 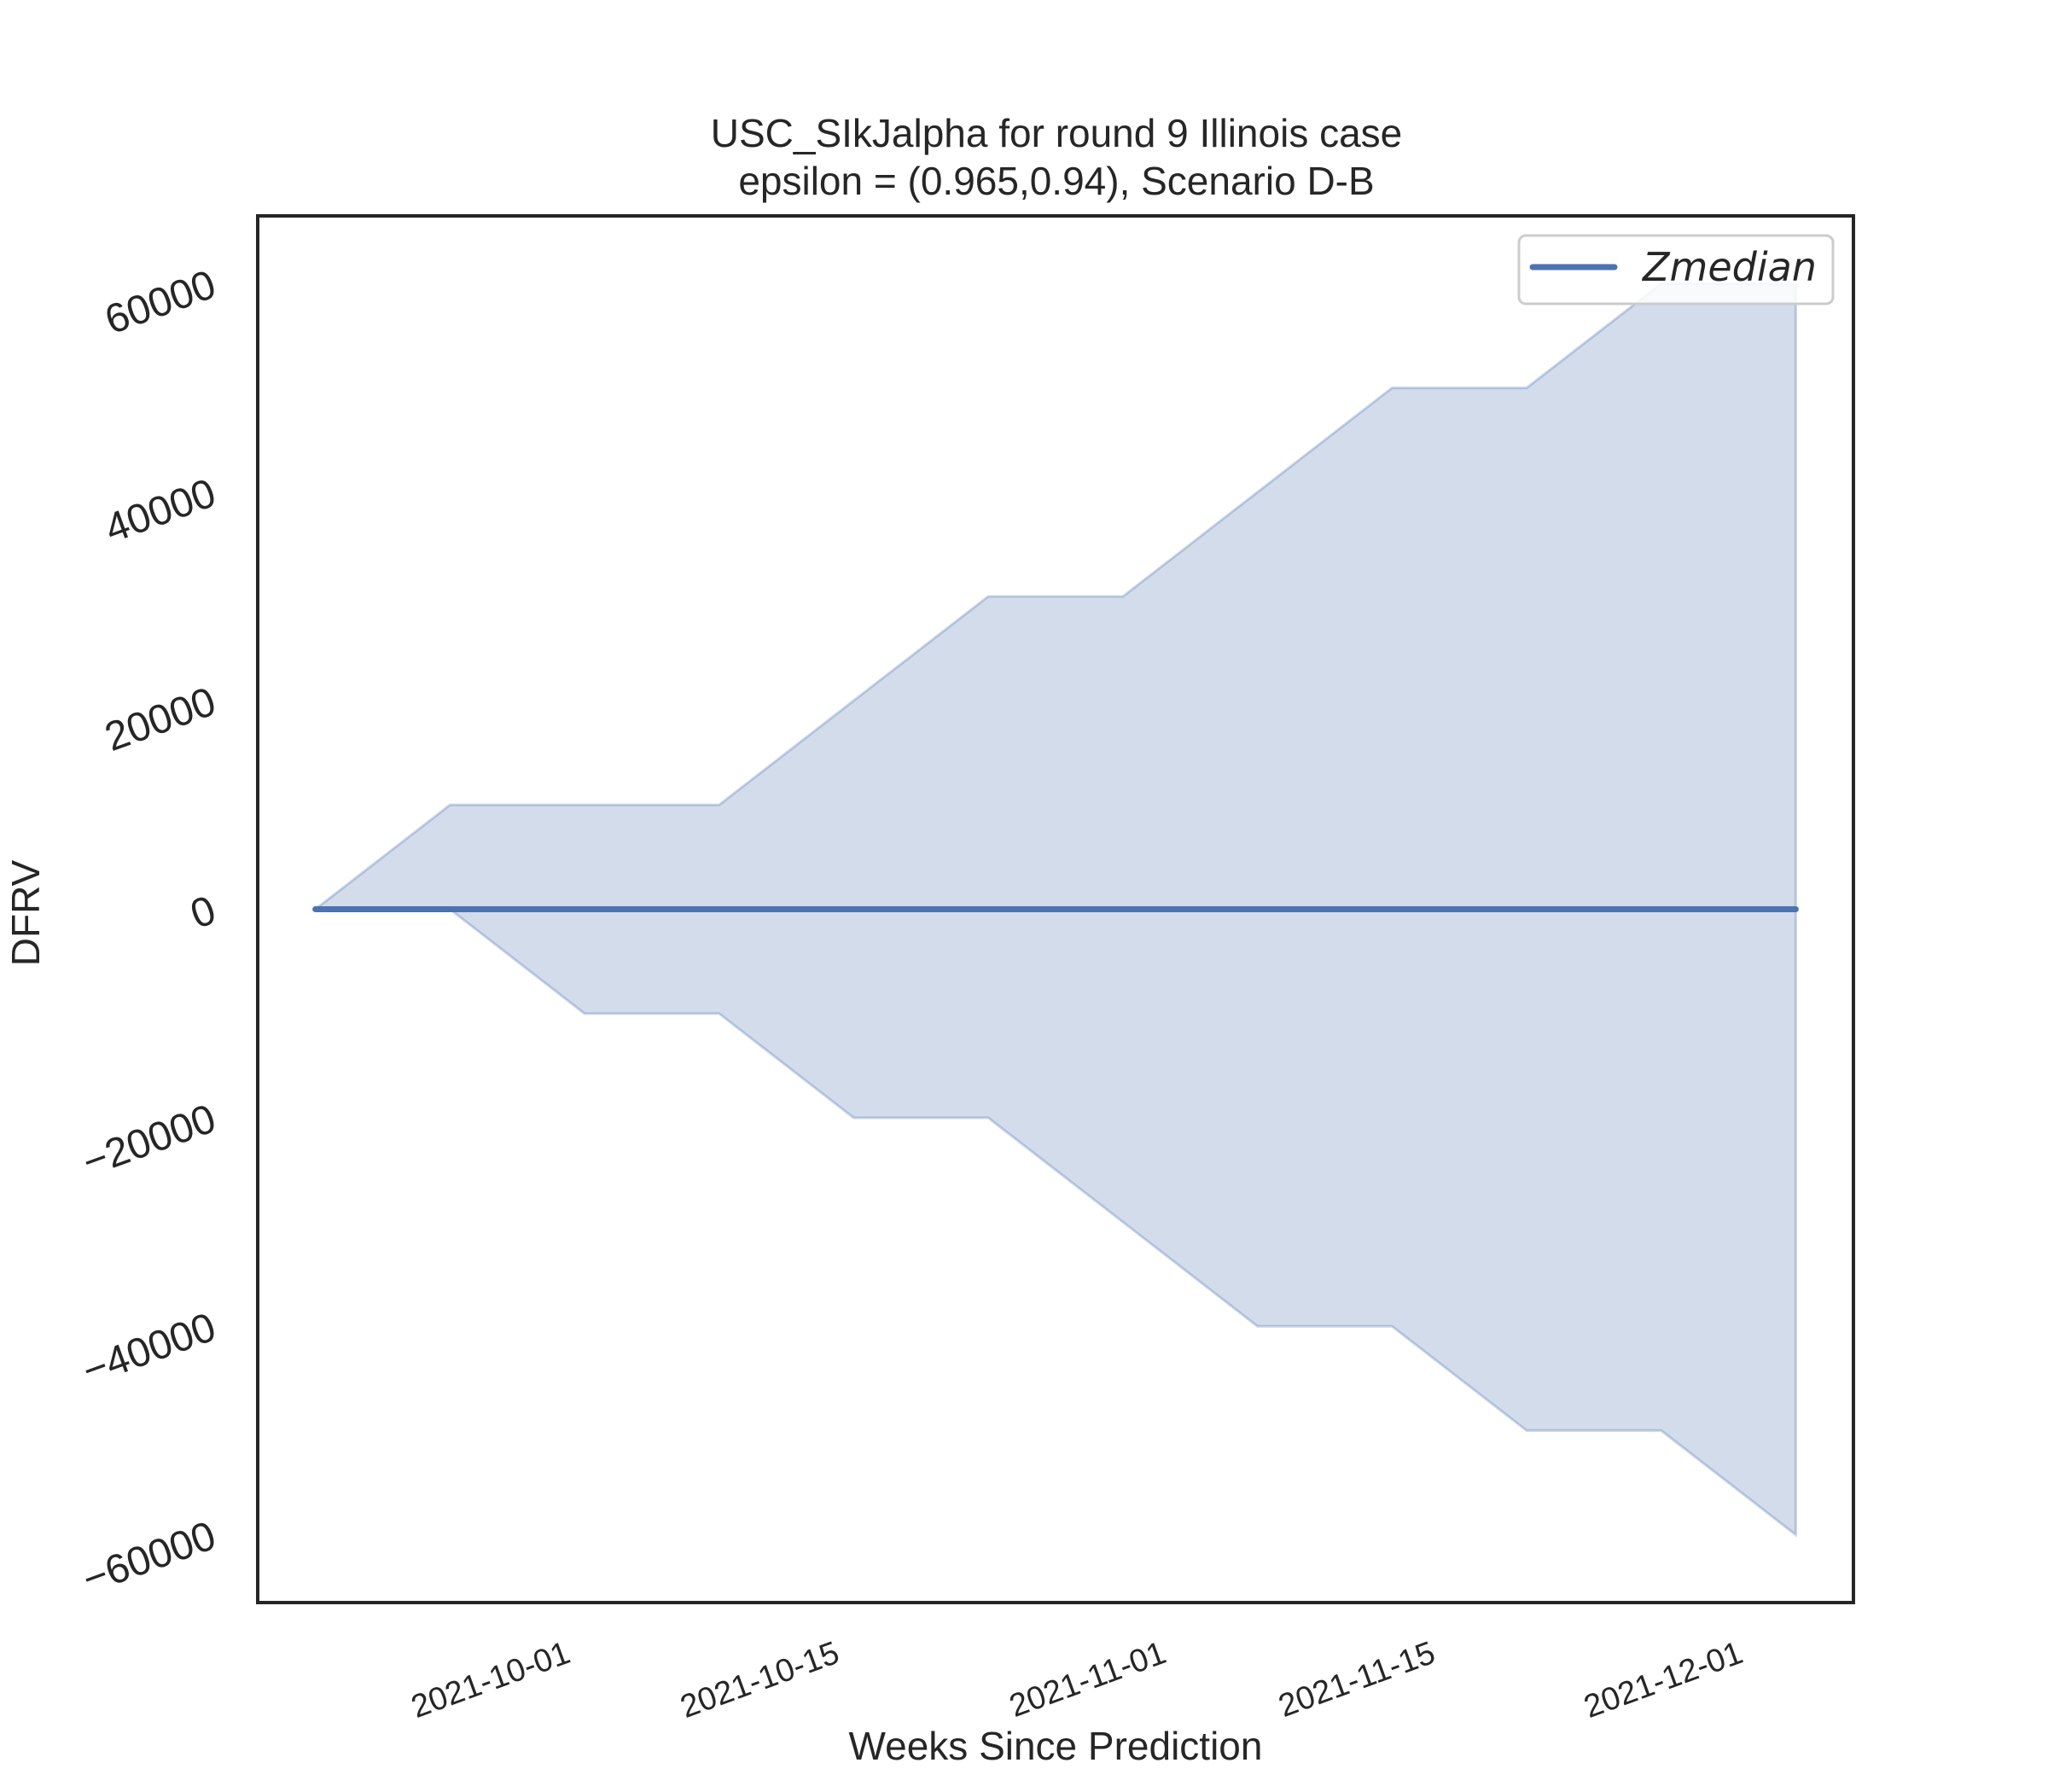 I want to click on x-tick-label: 2021-10-15, so click(x=760, y=1680).